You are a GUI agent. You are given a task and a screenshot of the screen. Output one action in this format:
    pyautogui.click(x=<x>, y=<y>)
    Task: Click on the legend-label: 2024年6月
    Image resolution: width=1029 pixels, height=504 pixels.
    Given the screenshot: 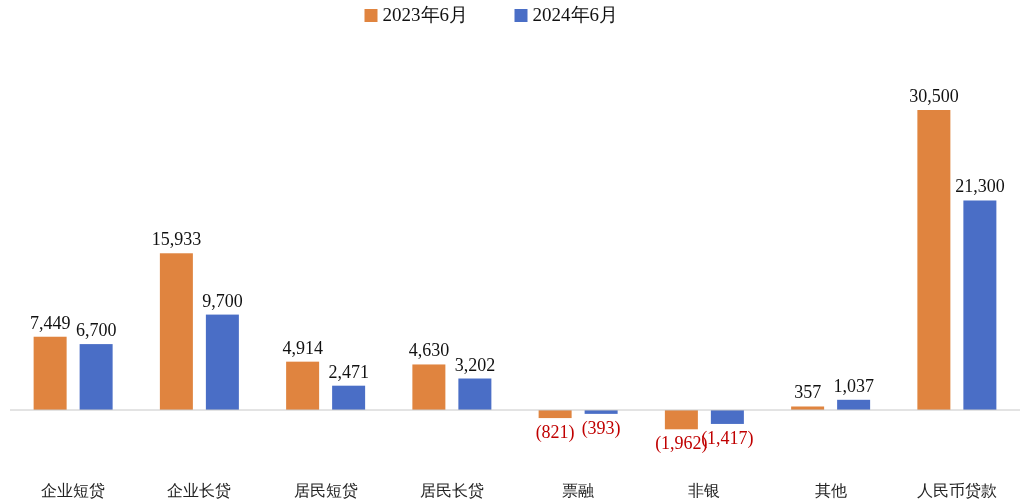 What is the action you would take?
    pyautogui.click(x=575, y=14)
    